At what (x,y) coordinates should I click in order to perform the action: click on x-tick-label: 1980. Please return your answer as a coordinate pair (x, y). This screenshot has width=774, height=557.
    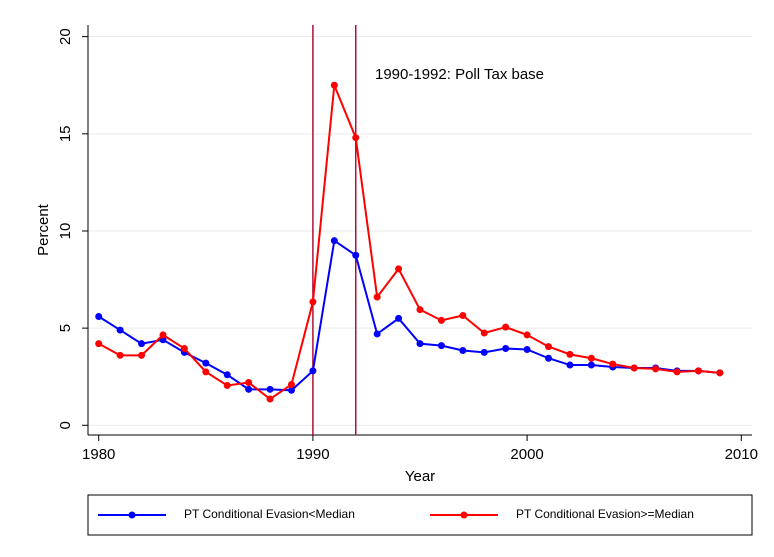
    Looking at the image, I should click on (98, 454).